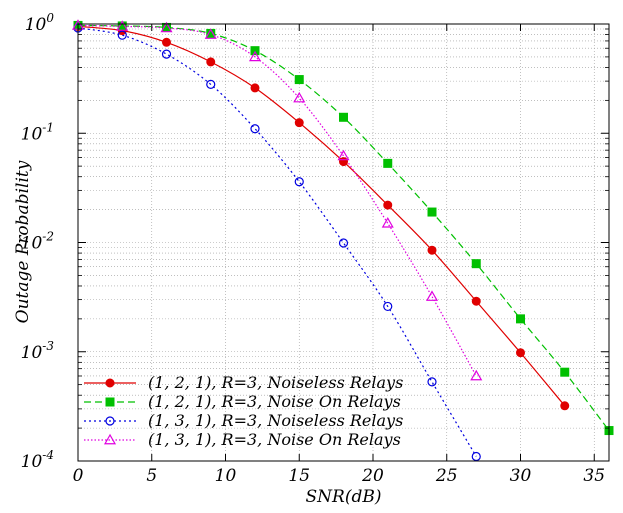 The width and height of the screenshot is (623, 513). I want to click on x-tick-label: 25, so click(446, 476).